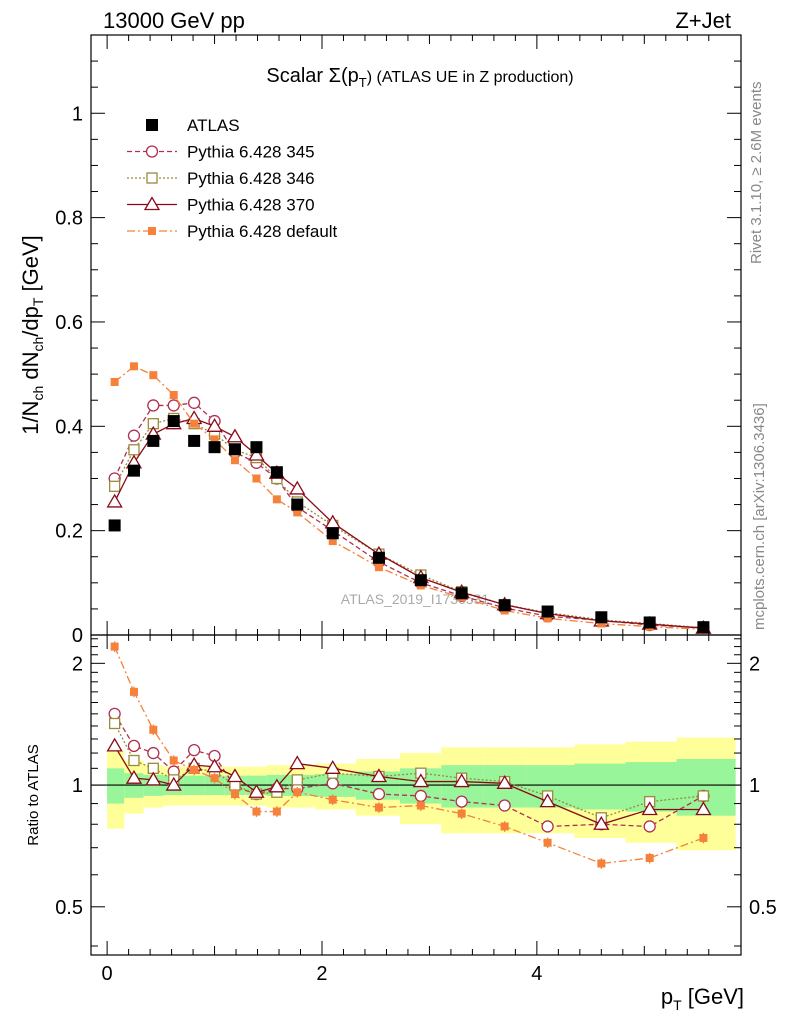 This screenshot has width=786, height=1024. What do you see at coordinates (152, 178) in the screenshot?
I see `legend-marker-p346` at bounding box center [152, 178].